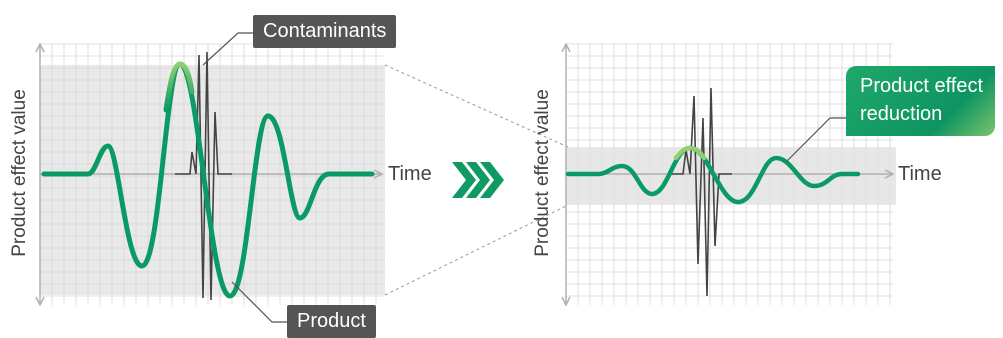  Describe the element at coordinates (40, 47) in the screenshot. I see `left-y-axis-arrow-up` at that location.